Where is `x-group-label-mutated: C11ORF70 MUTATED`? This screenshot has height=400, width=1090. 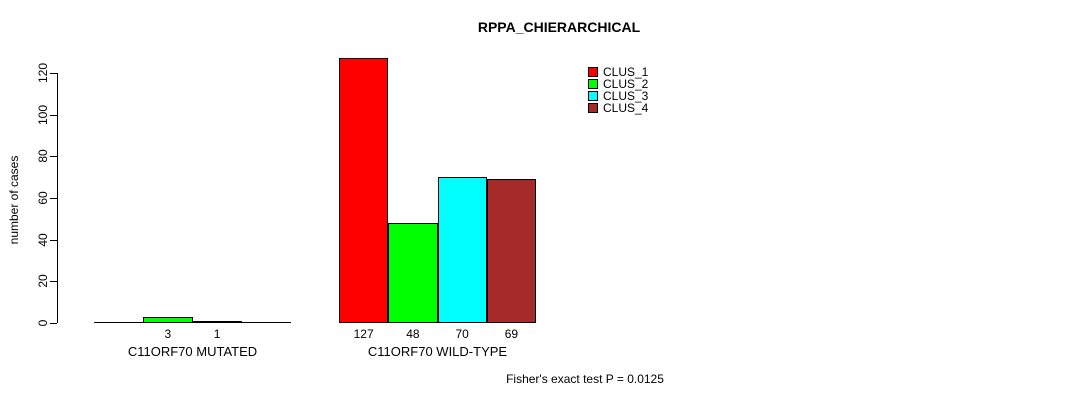 x-group-label-mutated: C11ORF70 MUTATED is located at coordinates (192, 351).